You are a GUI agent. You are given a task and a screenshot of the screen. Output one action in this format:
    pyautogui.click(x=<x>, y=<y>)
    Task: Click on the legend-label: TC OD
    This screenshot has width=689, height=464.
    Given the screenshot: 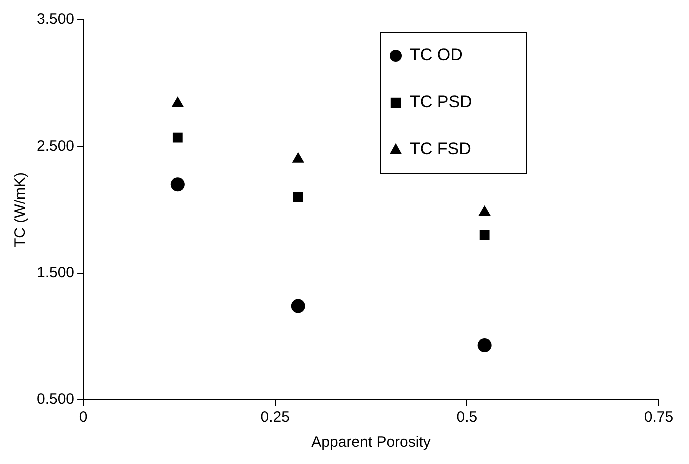 What is the action you would take?
    pyautogui.click(x=436, y=55)
    